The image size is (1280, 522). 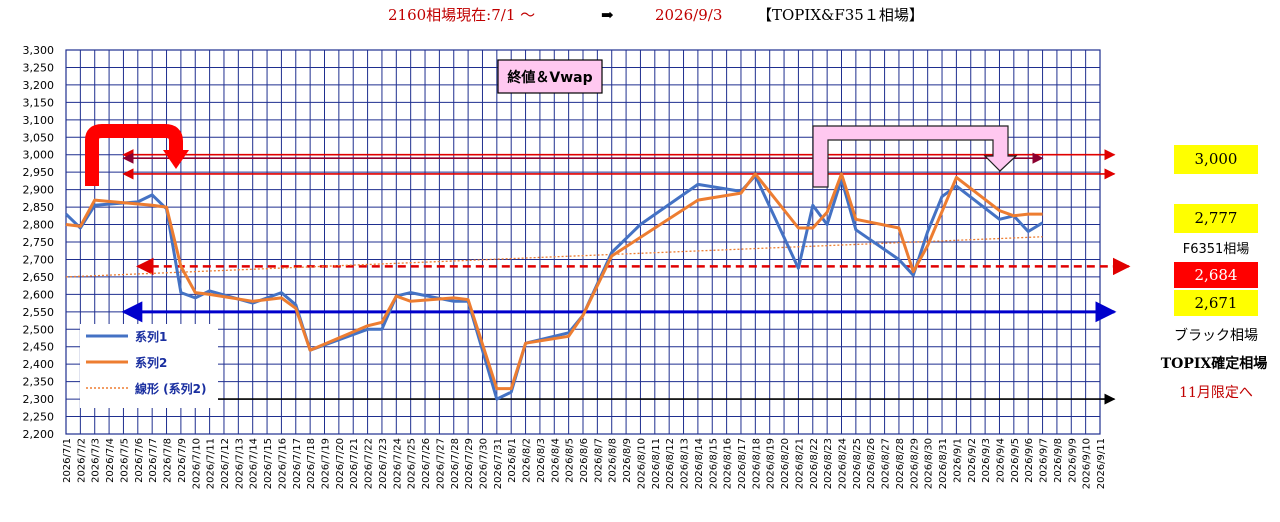 I want to click on y-tick-label: 2,900, so click(x=39, y=190).